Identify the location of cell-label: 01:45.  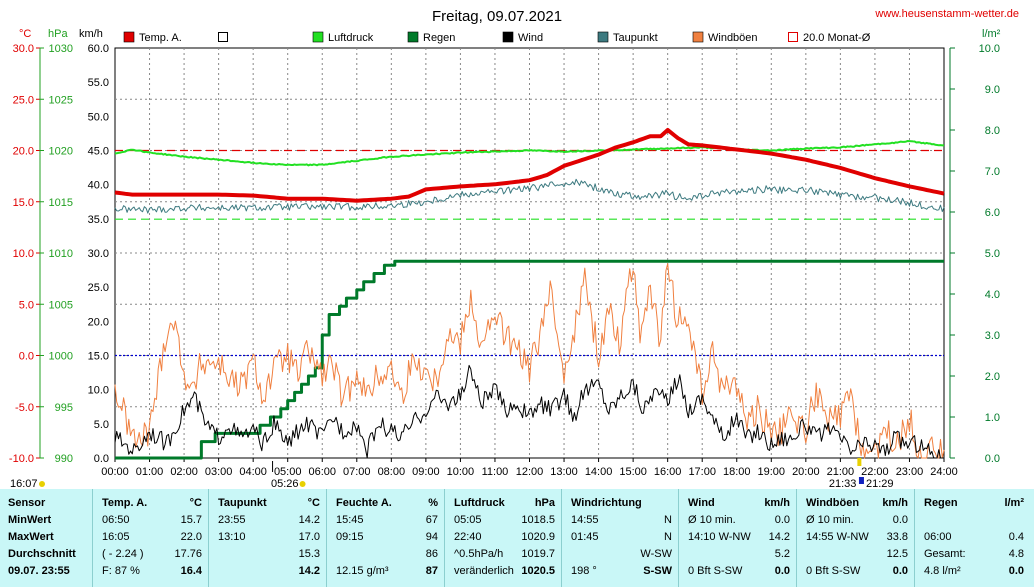
(585, 537).